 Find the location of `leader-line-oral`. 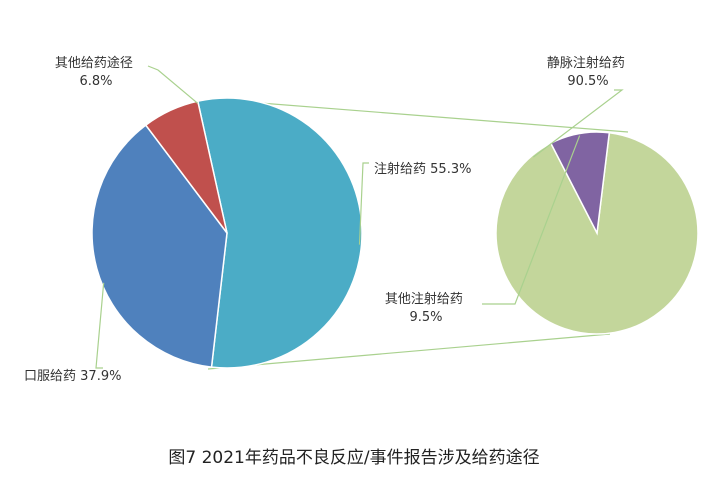

leader-line-oral is located at coordinates (100, 325).